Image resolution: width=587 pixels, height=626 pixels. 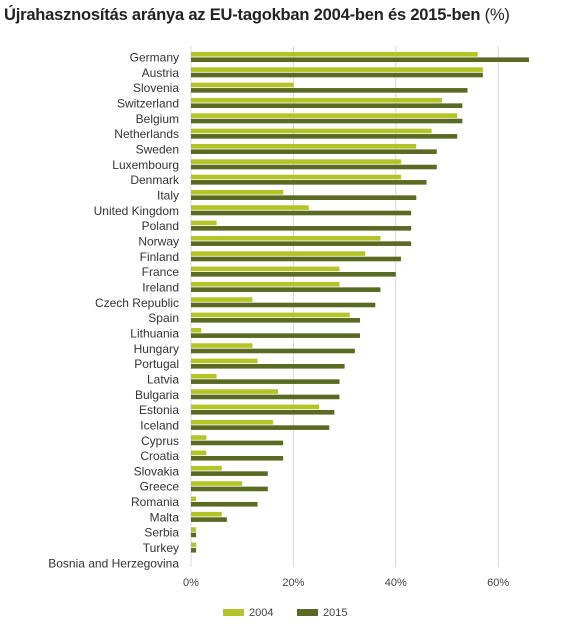 What do you see at coordinates (161, 272) in the screenshot?
I see `category-label: France` at bounding box center [161, 272].